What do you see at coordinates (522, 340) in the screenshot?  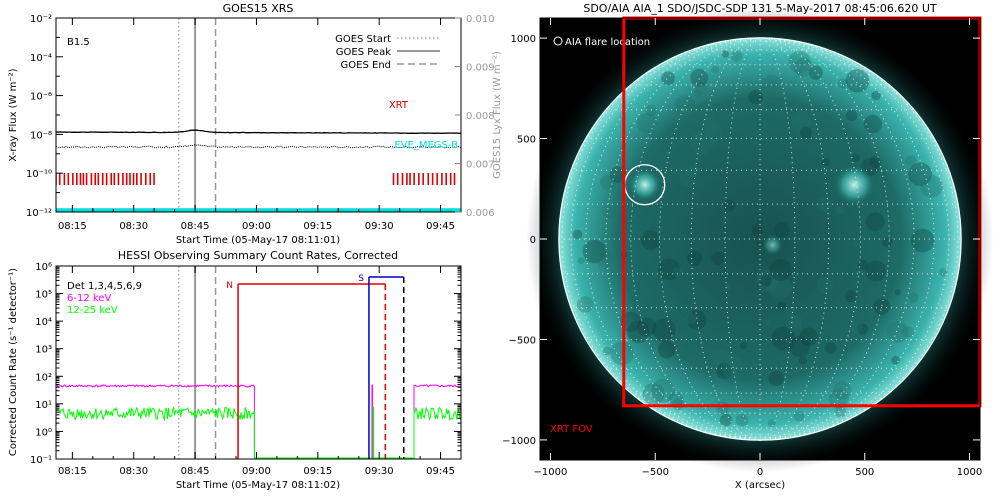 I see `y-tick-label: −500` at bounding box center [522, 340].